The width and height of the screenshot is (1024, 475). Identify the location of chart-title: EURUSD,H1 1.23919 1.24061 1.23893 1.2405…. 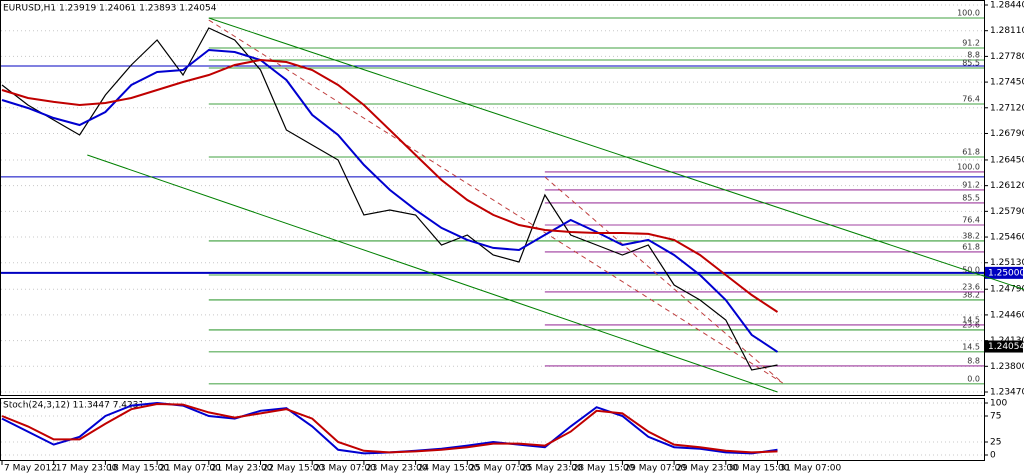
(110, 9).